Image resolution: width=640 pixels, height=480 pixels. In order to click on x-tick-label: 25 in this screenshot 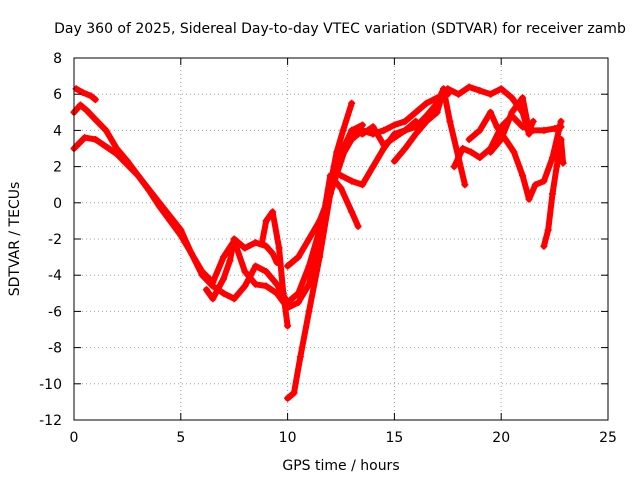, I will do `click(608, 438)`.